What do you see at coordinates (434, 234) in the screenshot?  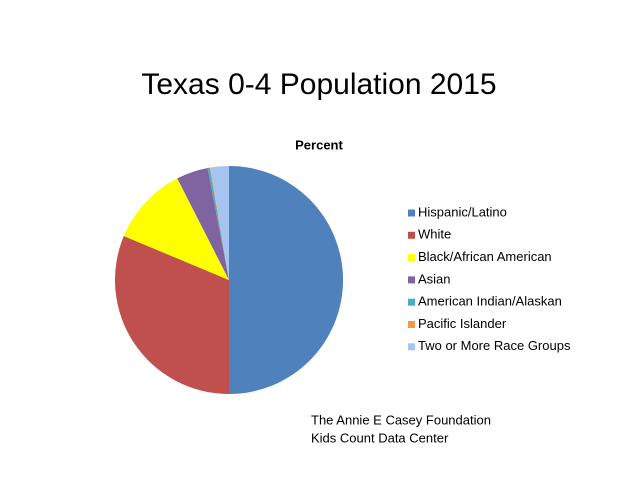 I see `legend-label: White` at bounding box center [434, 234].